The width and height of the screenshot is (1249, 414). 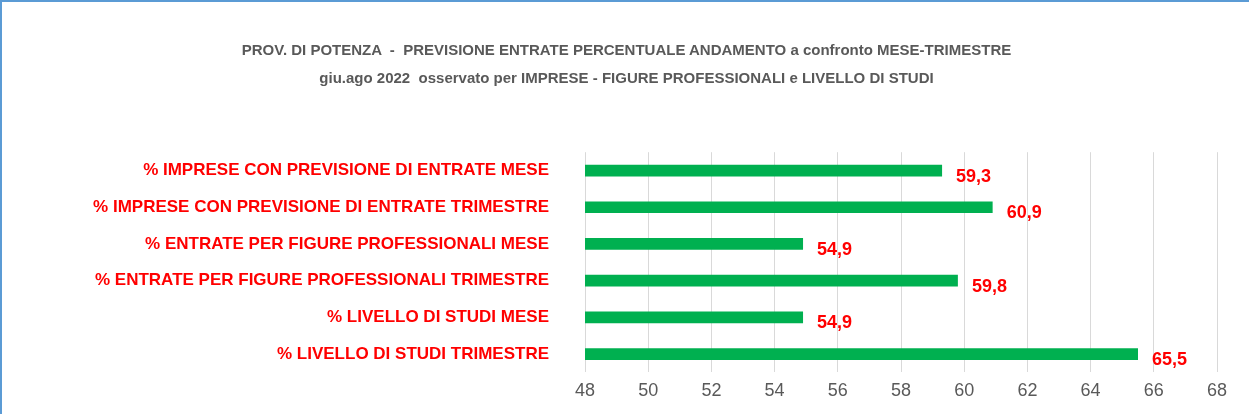 I want to click on y-tick-label: % ENTRATE PER FIGURE PROFESSIONALI TRIMESTRE, so click(x=322, y=280).